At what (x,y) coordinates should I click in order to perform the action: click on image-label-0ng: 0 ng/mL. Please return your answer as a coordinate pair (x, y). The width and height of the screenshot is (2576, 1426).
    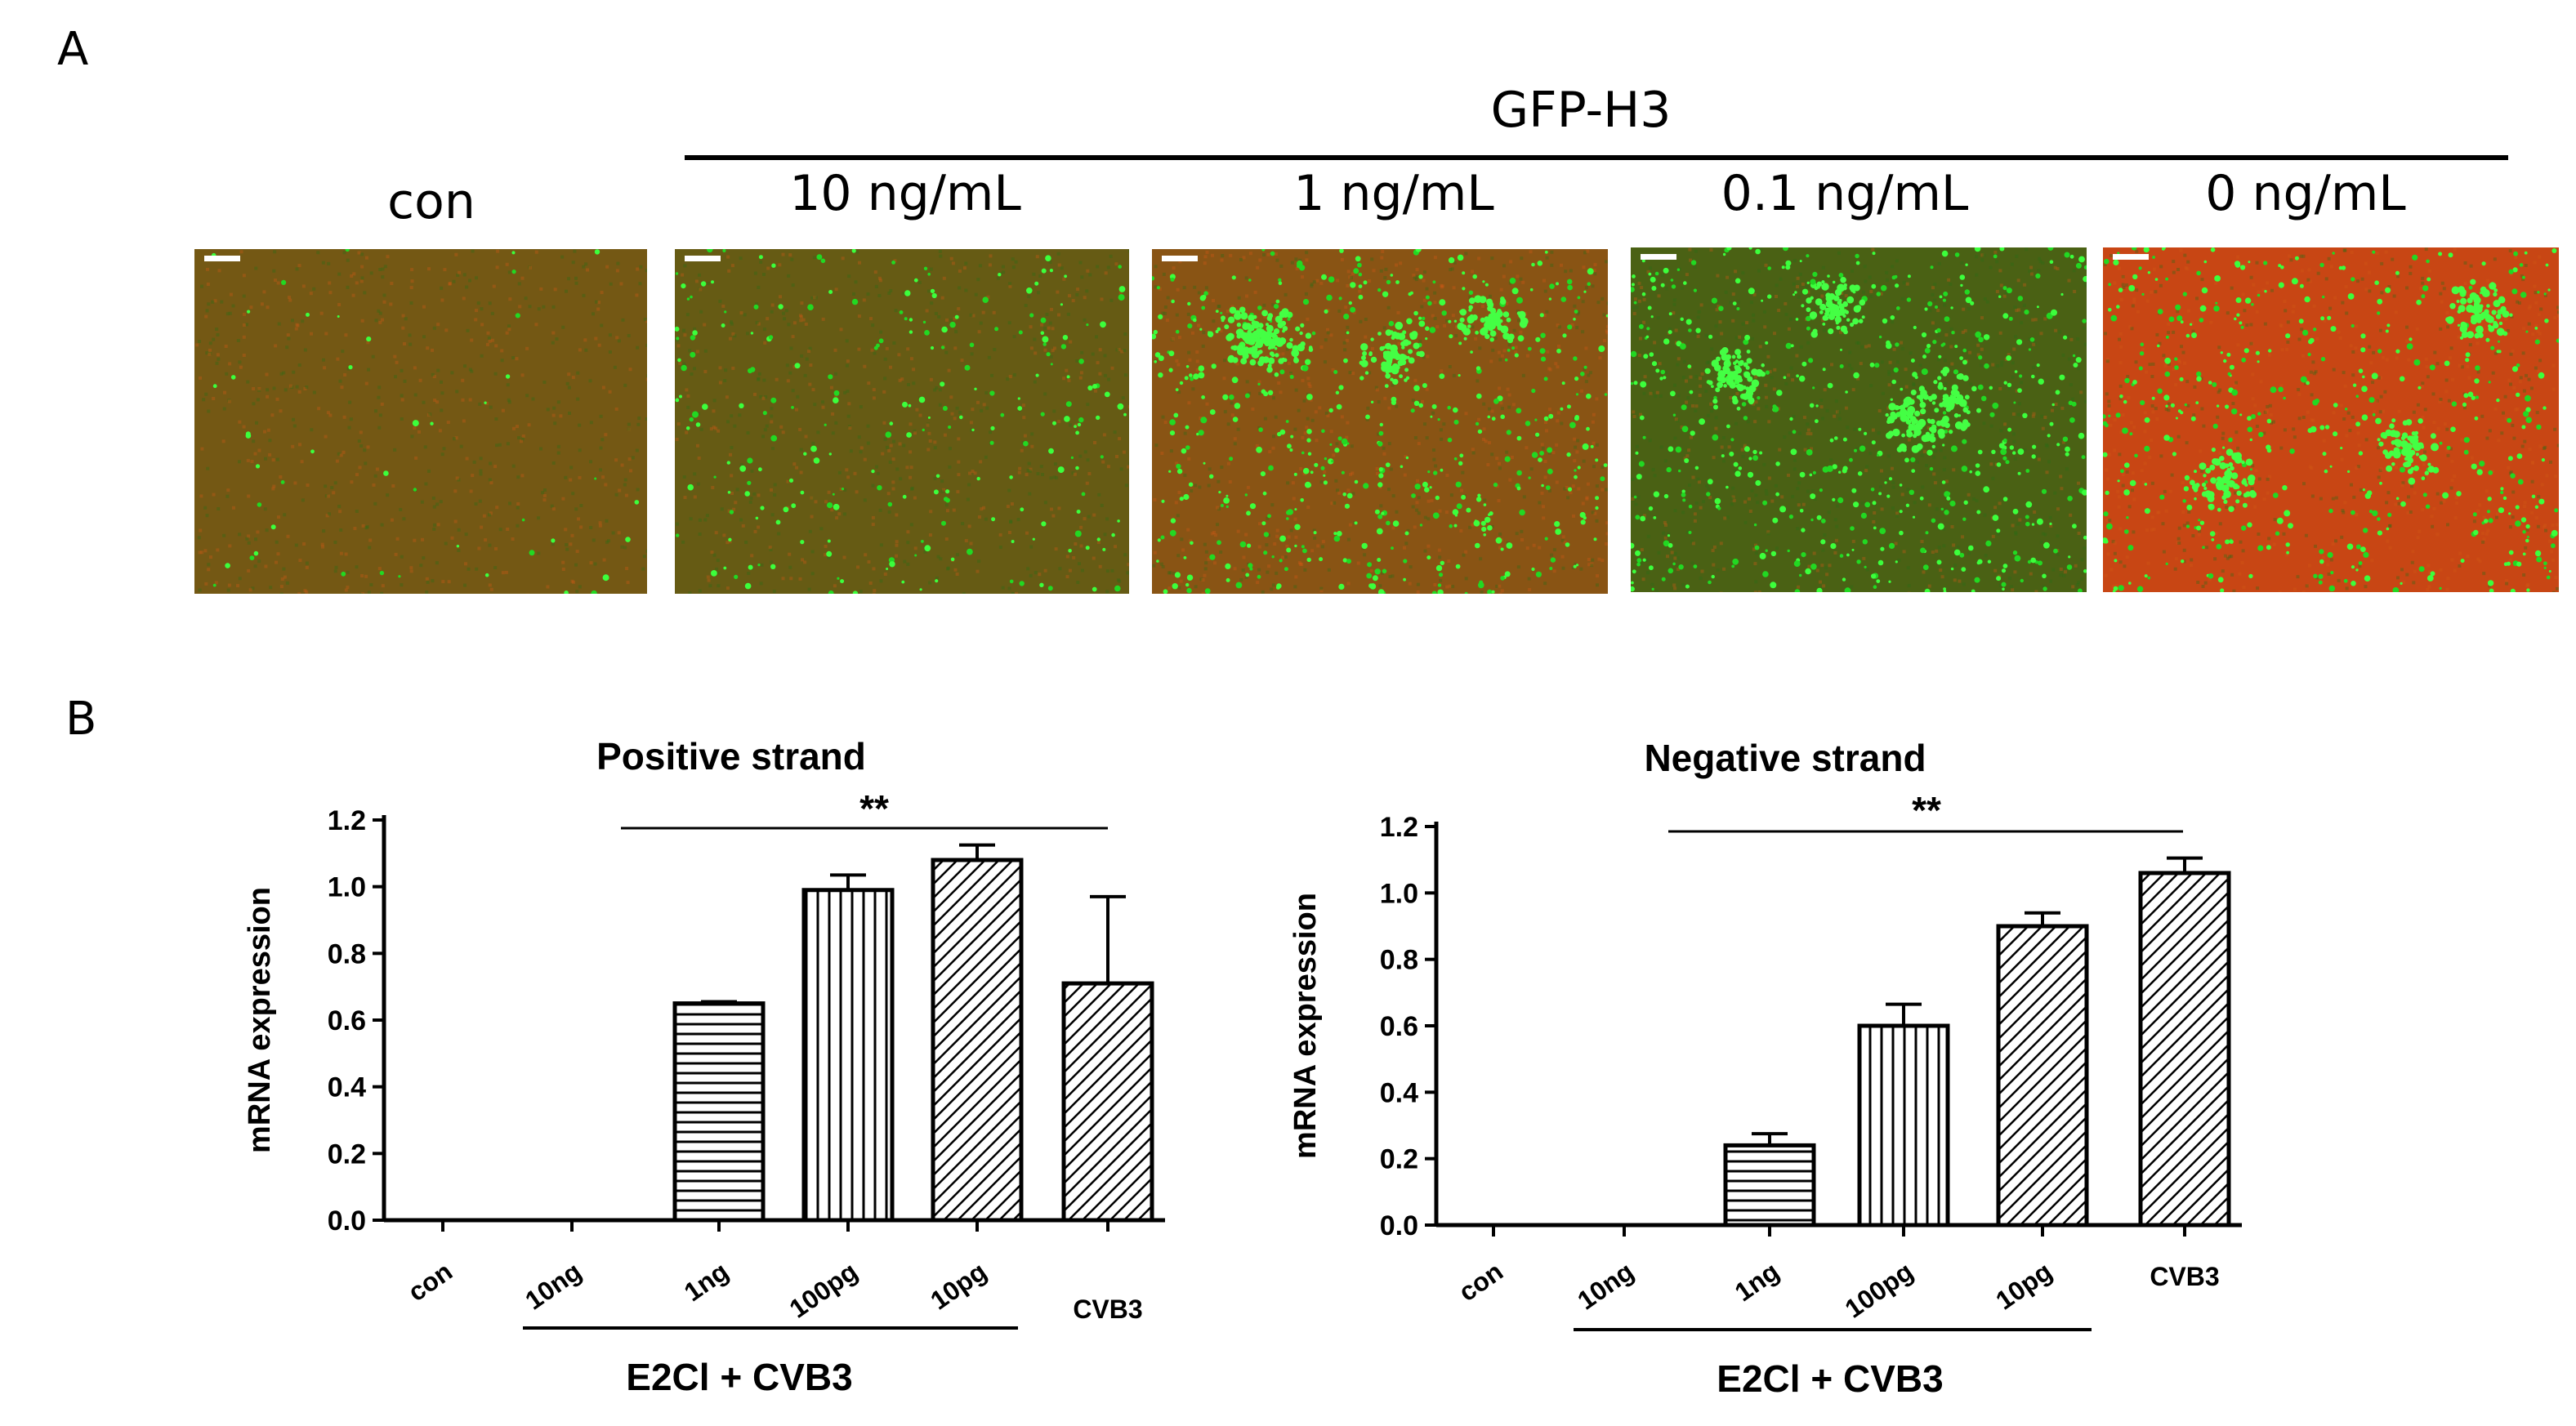
    Looking at the image, I should click on (2306, 193).